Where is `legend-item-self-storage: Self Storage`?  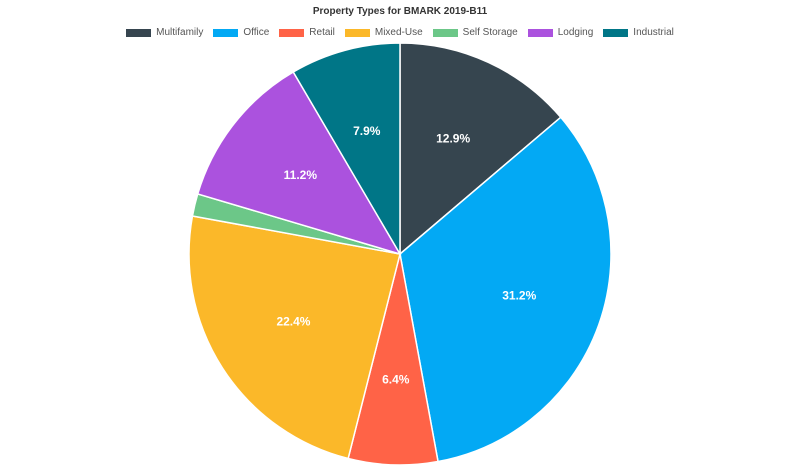
legend-item-self-storage: Self Storage is located at coordinates (475, 32).